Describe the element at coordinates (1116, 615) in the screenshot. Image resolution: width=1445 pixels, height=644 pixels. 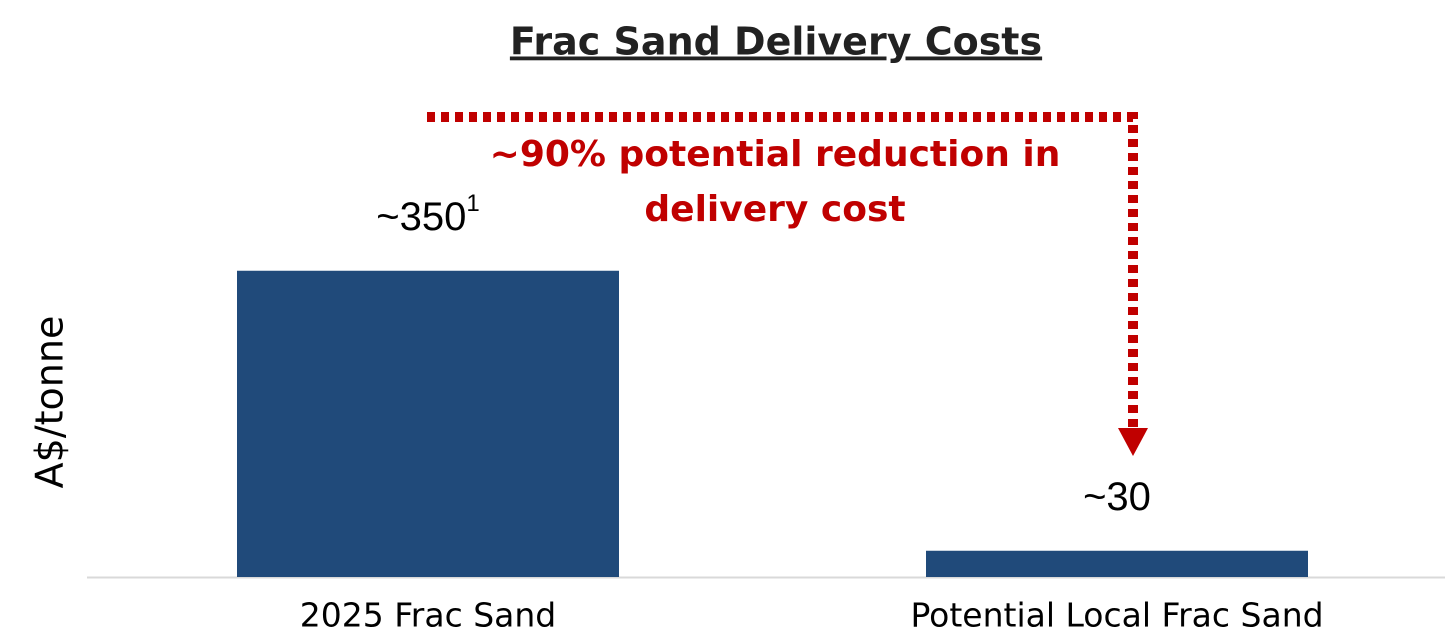
I see `x-tick-label: Potential Local Frac Sand` at that location.